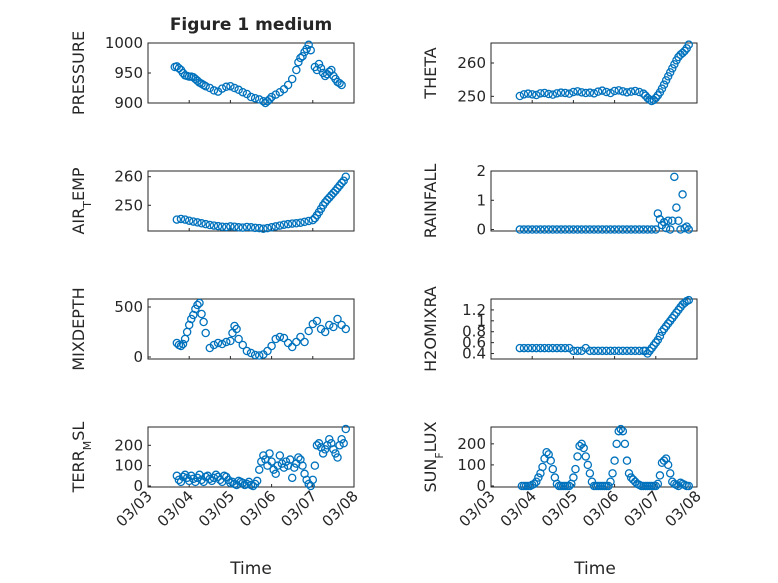 The image size is (778, 583). What do you see at coordinates (481, 321) in the screenshot?
I see `y-tick-label: 1` at bounding box center [481, 321].